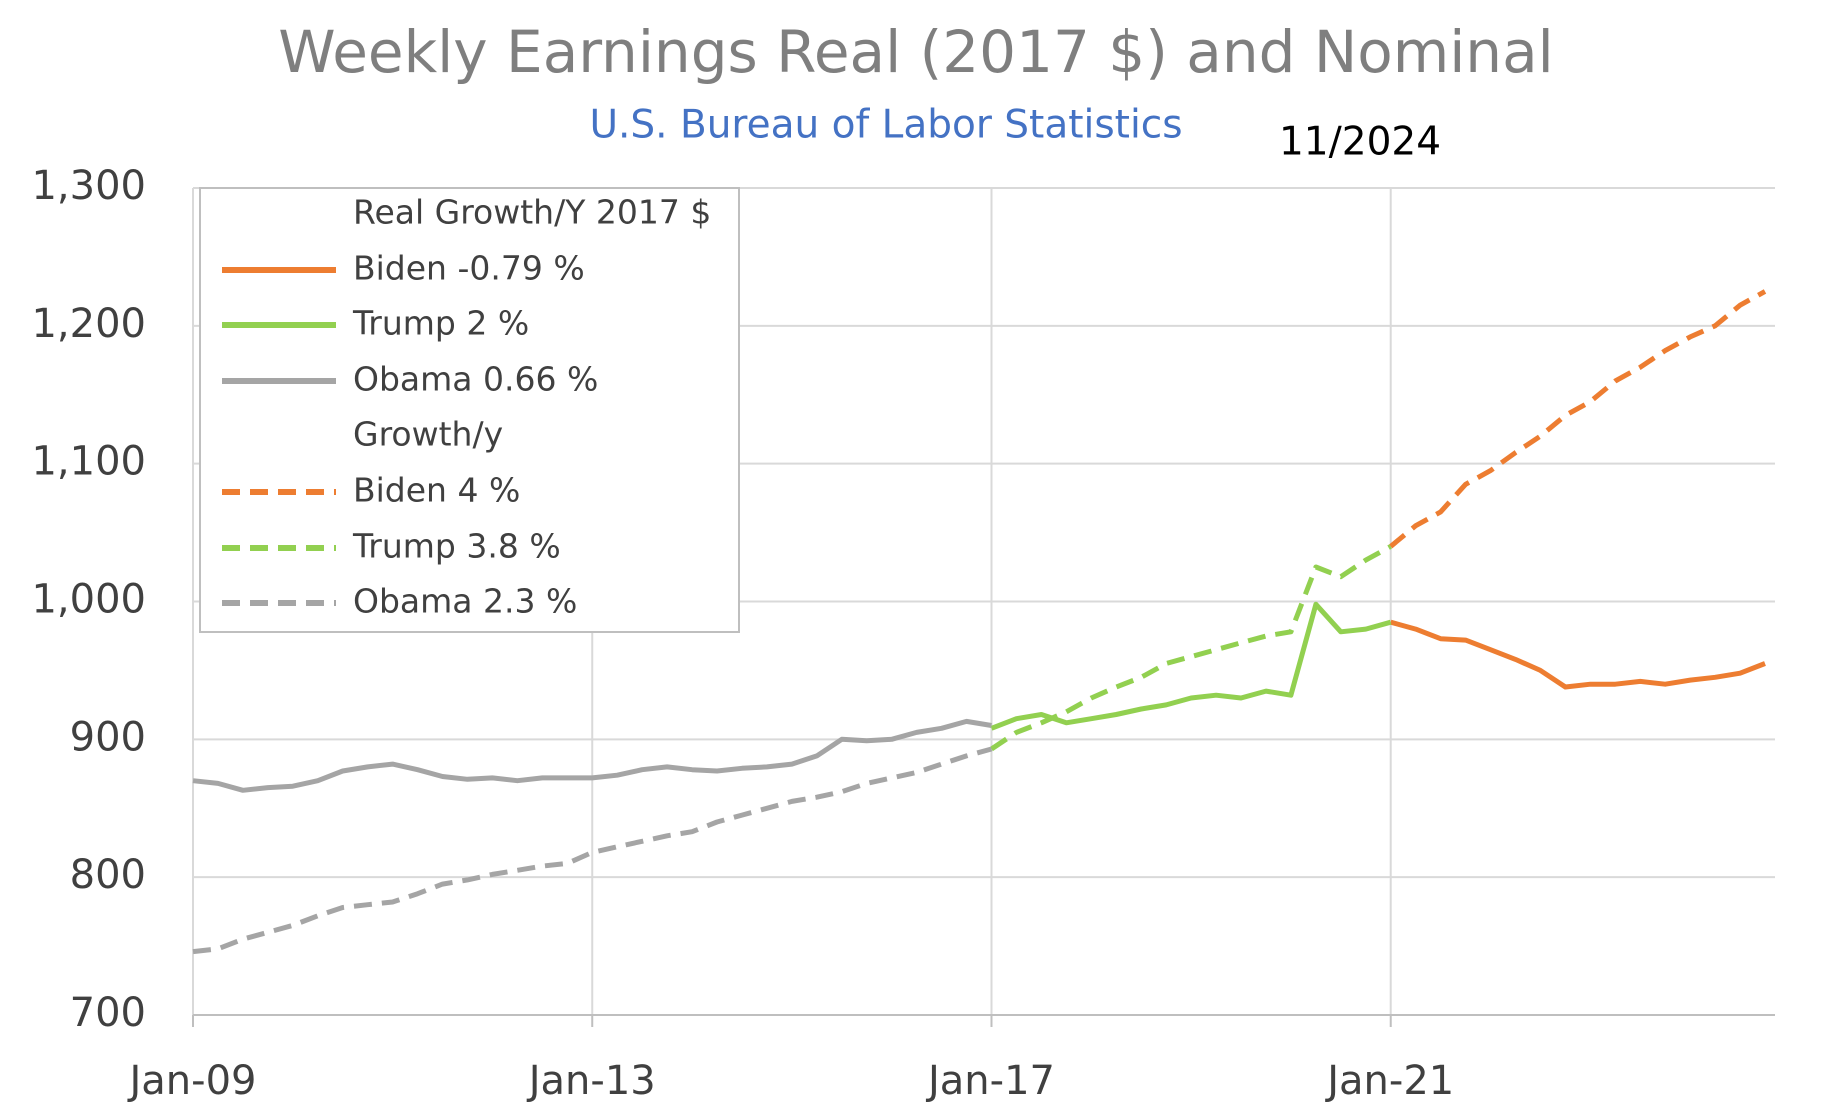 The width and height of the screenshot is (1833, 1119). I want to click on legend-label: Obama 2.3 %, so click(465, 601).